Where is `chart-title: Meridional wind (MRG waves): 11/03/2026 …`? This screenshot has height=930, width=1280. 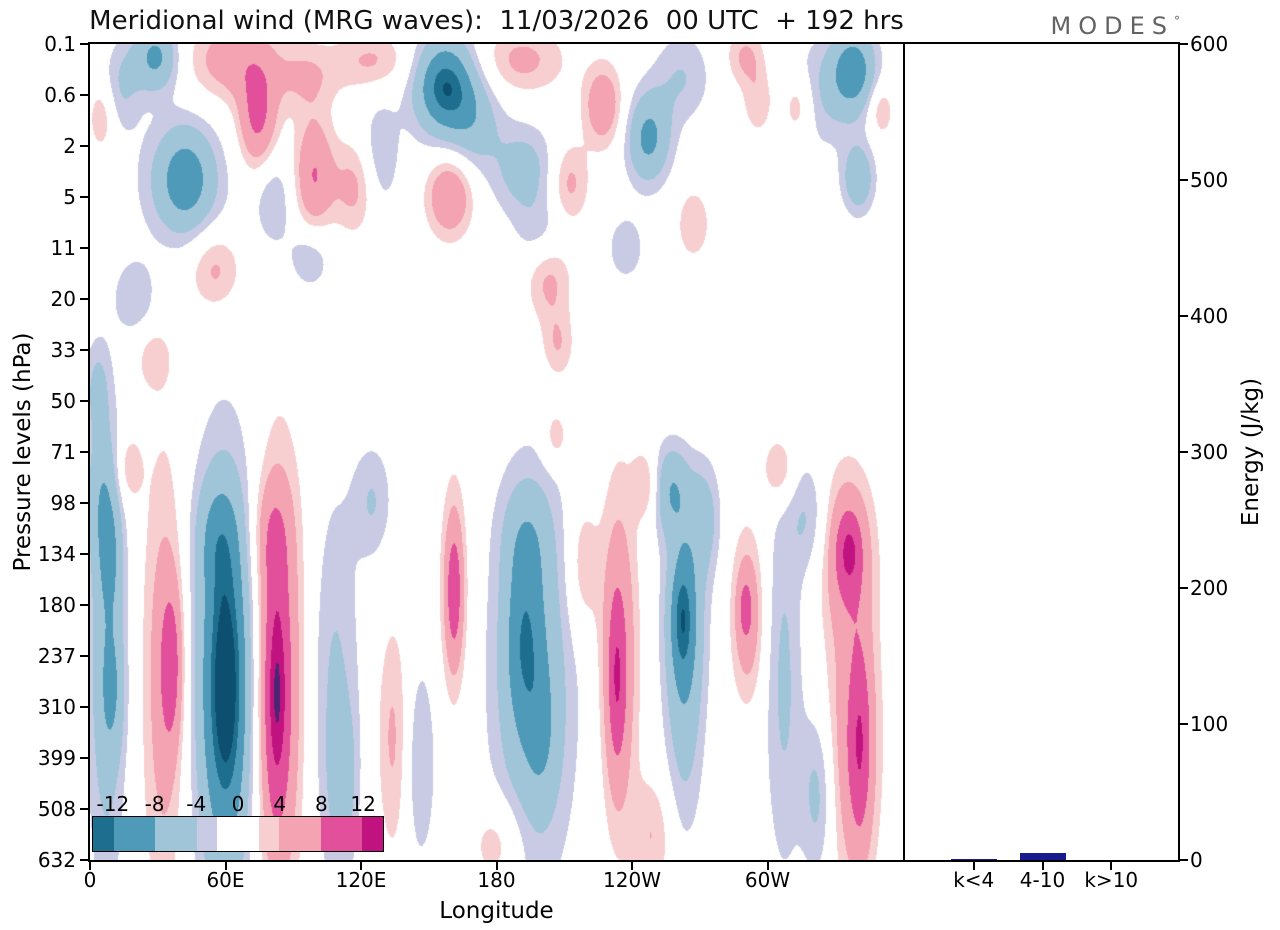 chart-title: Meridional wind (MRG waves): 11/03/2026 … is located at coordinates (496, 21).